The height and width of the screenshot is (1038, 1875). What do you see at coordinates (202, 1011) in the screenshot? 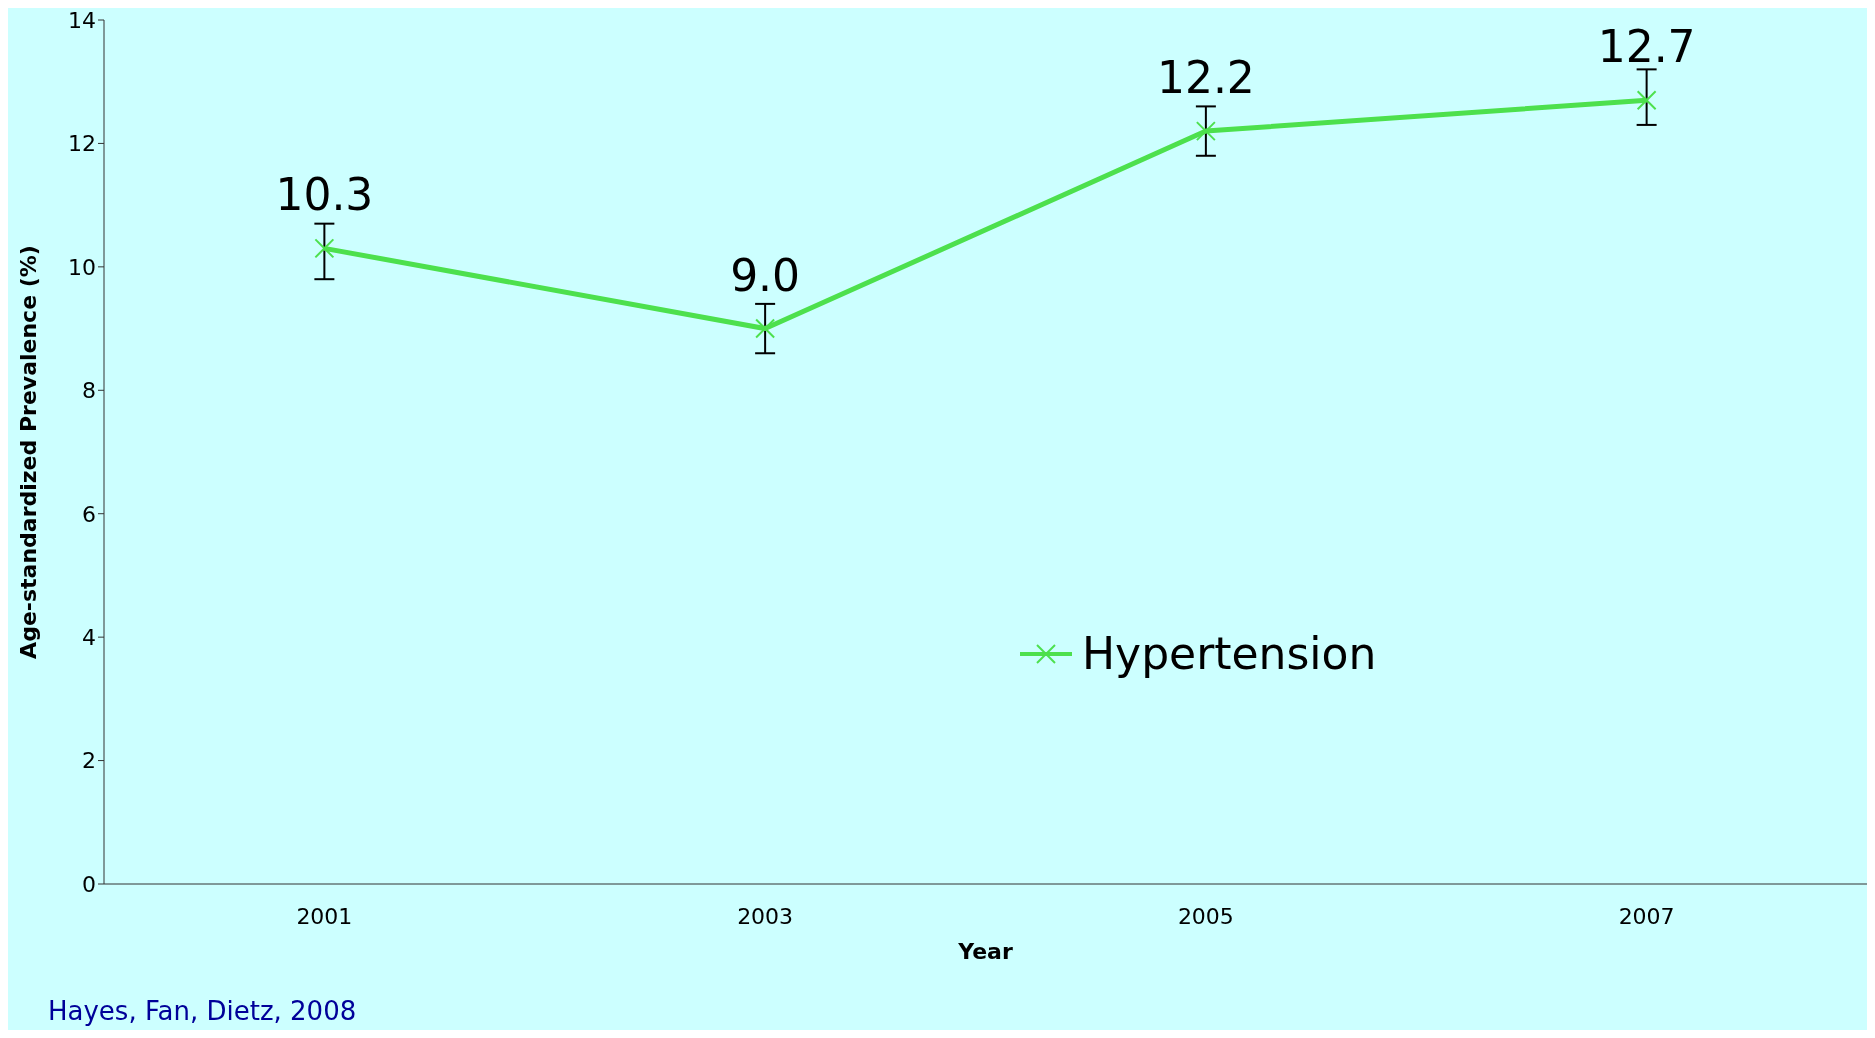
I see `text: Hayes, Fan, Dietz, 2008` at bounding box center [202, 1011].